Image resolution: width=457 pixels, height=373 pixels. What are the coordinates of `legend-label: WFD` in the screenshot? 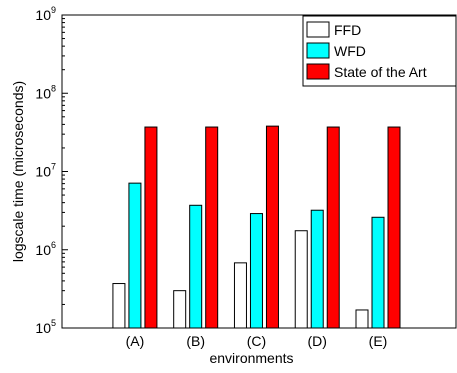 It's located at (350, 51).